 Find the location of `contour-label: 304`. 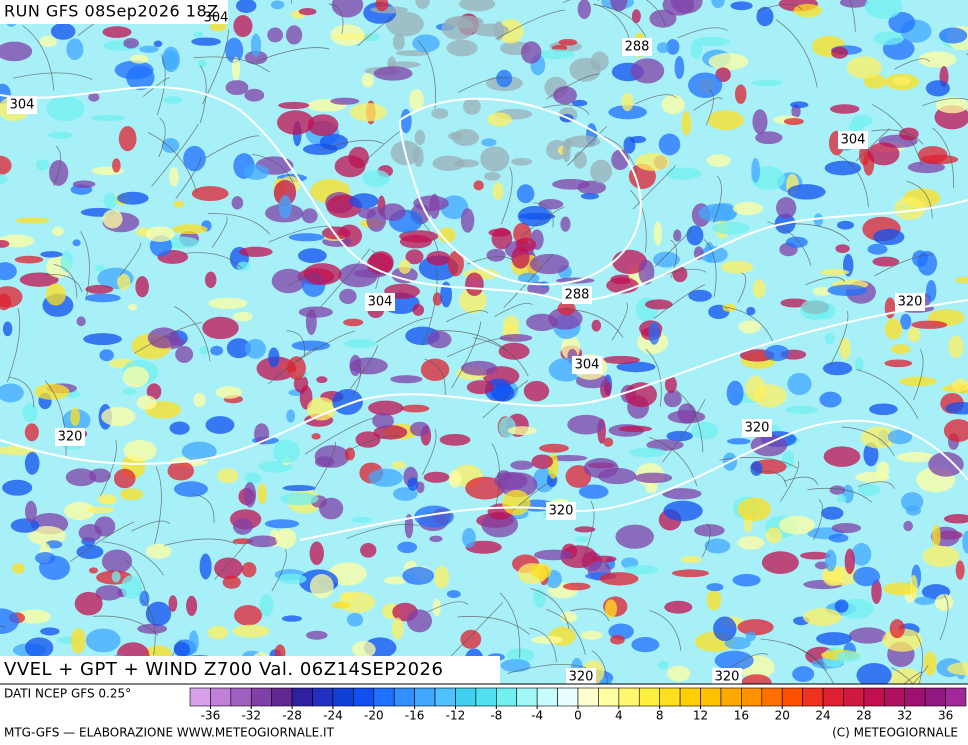

contour-label: 304 is located at coordinates (380, 302).